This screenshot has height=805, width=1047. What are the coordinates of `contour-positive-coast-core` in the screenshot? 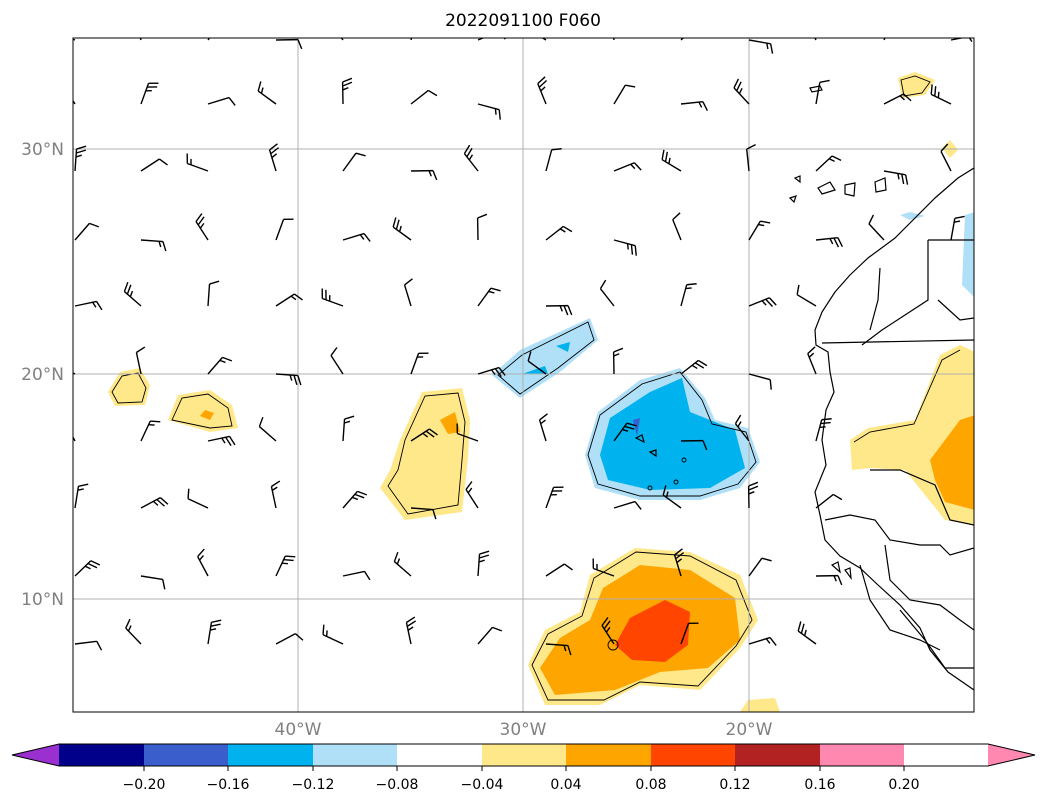 It's located at (952, 462).